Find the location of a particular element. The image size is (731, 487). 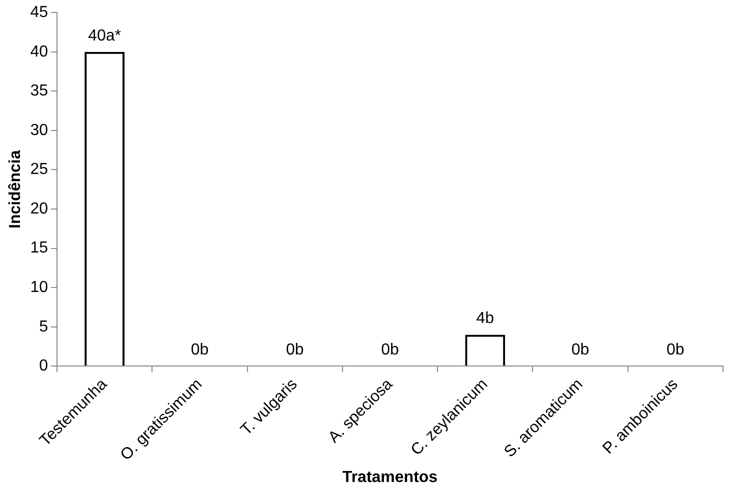

x-axis-title: Tratamentos is located at coordinates (390, 477).